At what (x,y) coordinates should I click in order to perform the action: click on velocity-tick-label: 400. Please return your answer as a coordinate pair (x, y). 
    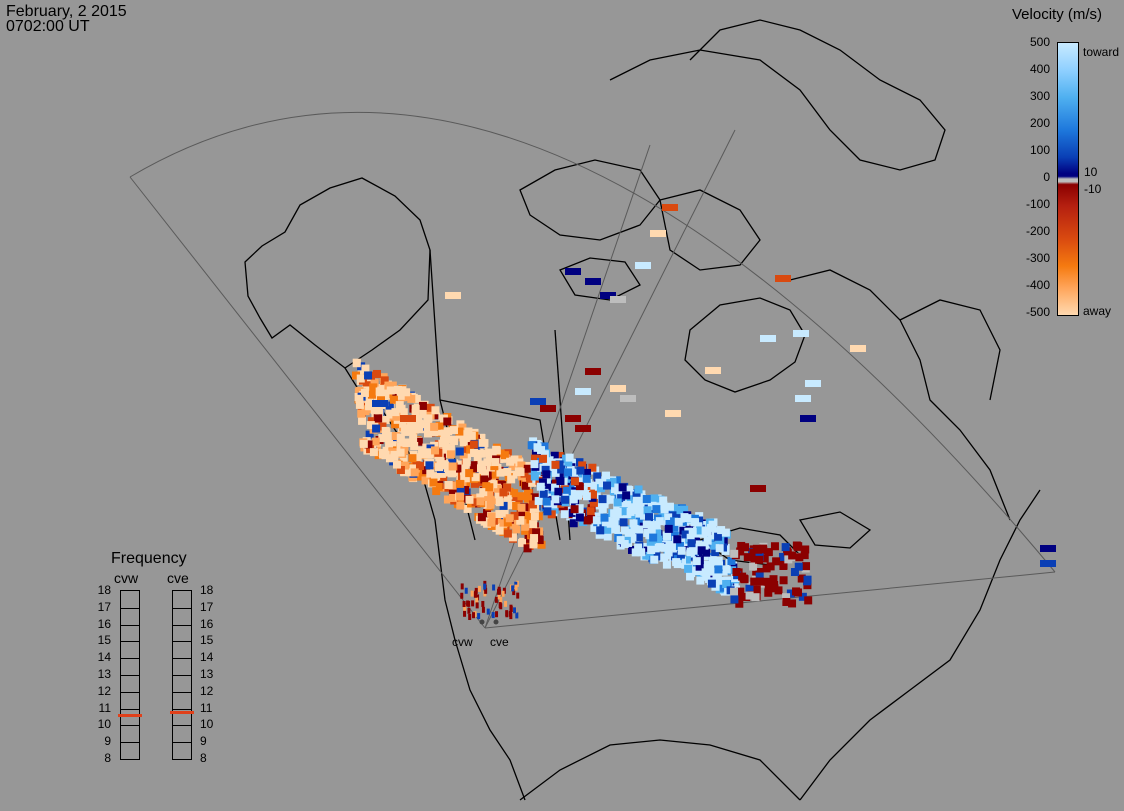
    Looking at the image, I should click on (1039, 69).